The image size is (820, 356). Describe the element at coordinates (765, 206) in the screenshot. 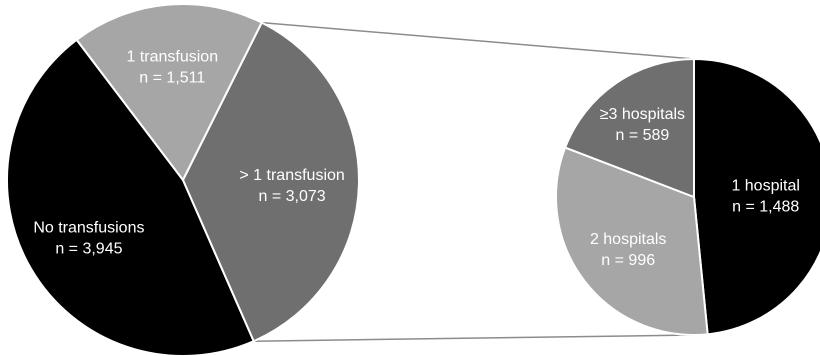

I see `slice-label-count: n = 1,488` at that location.